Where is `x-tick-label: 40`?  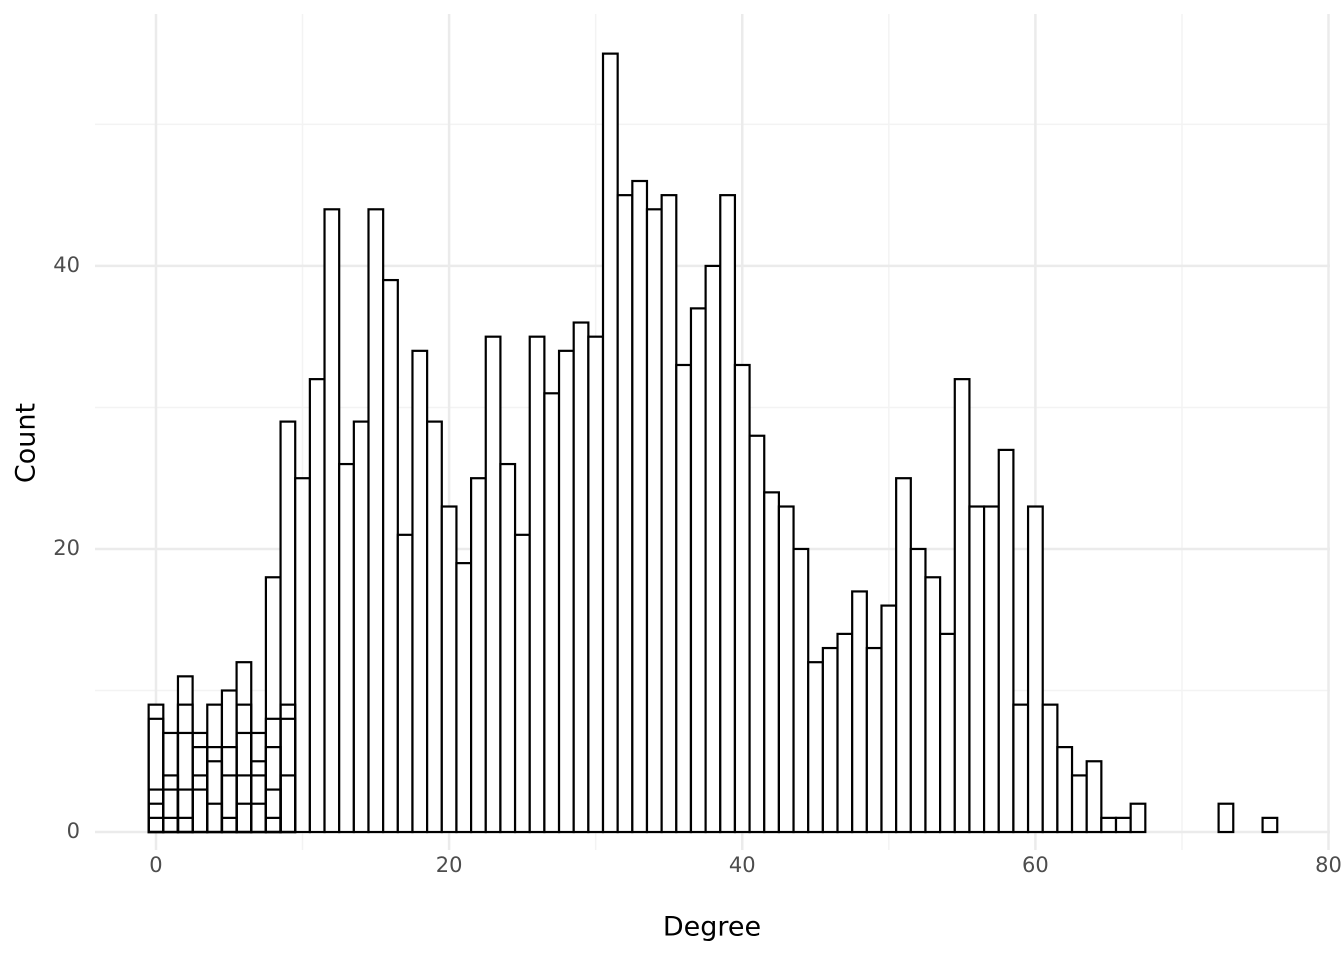 x-tick-label: 40 is located at coordinates (742, 865).